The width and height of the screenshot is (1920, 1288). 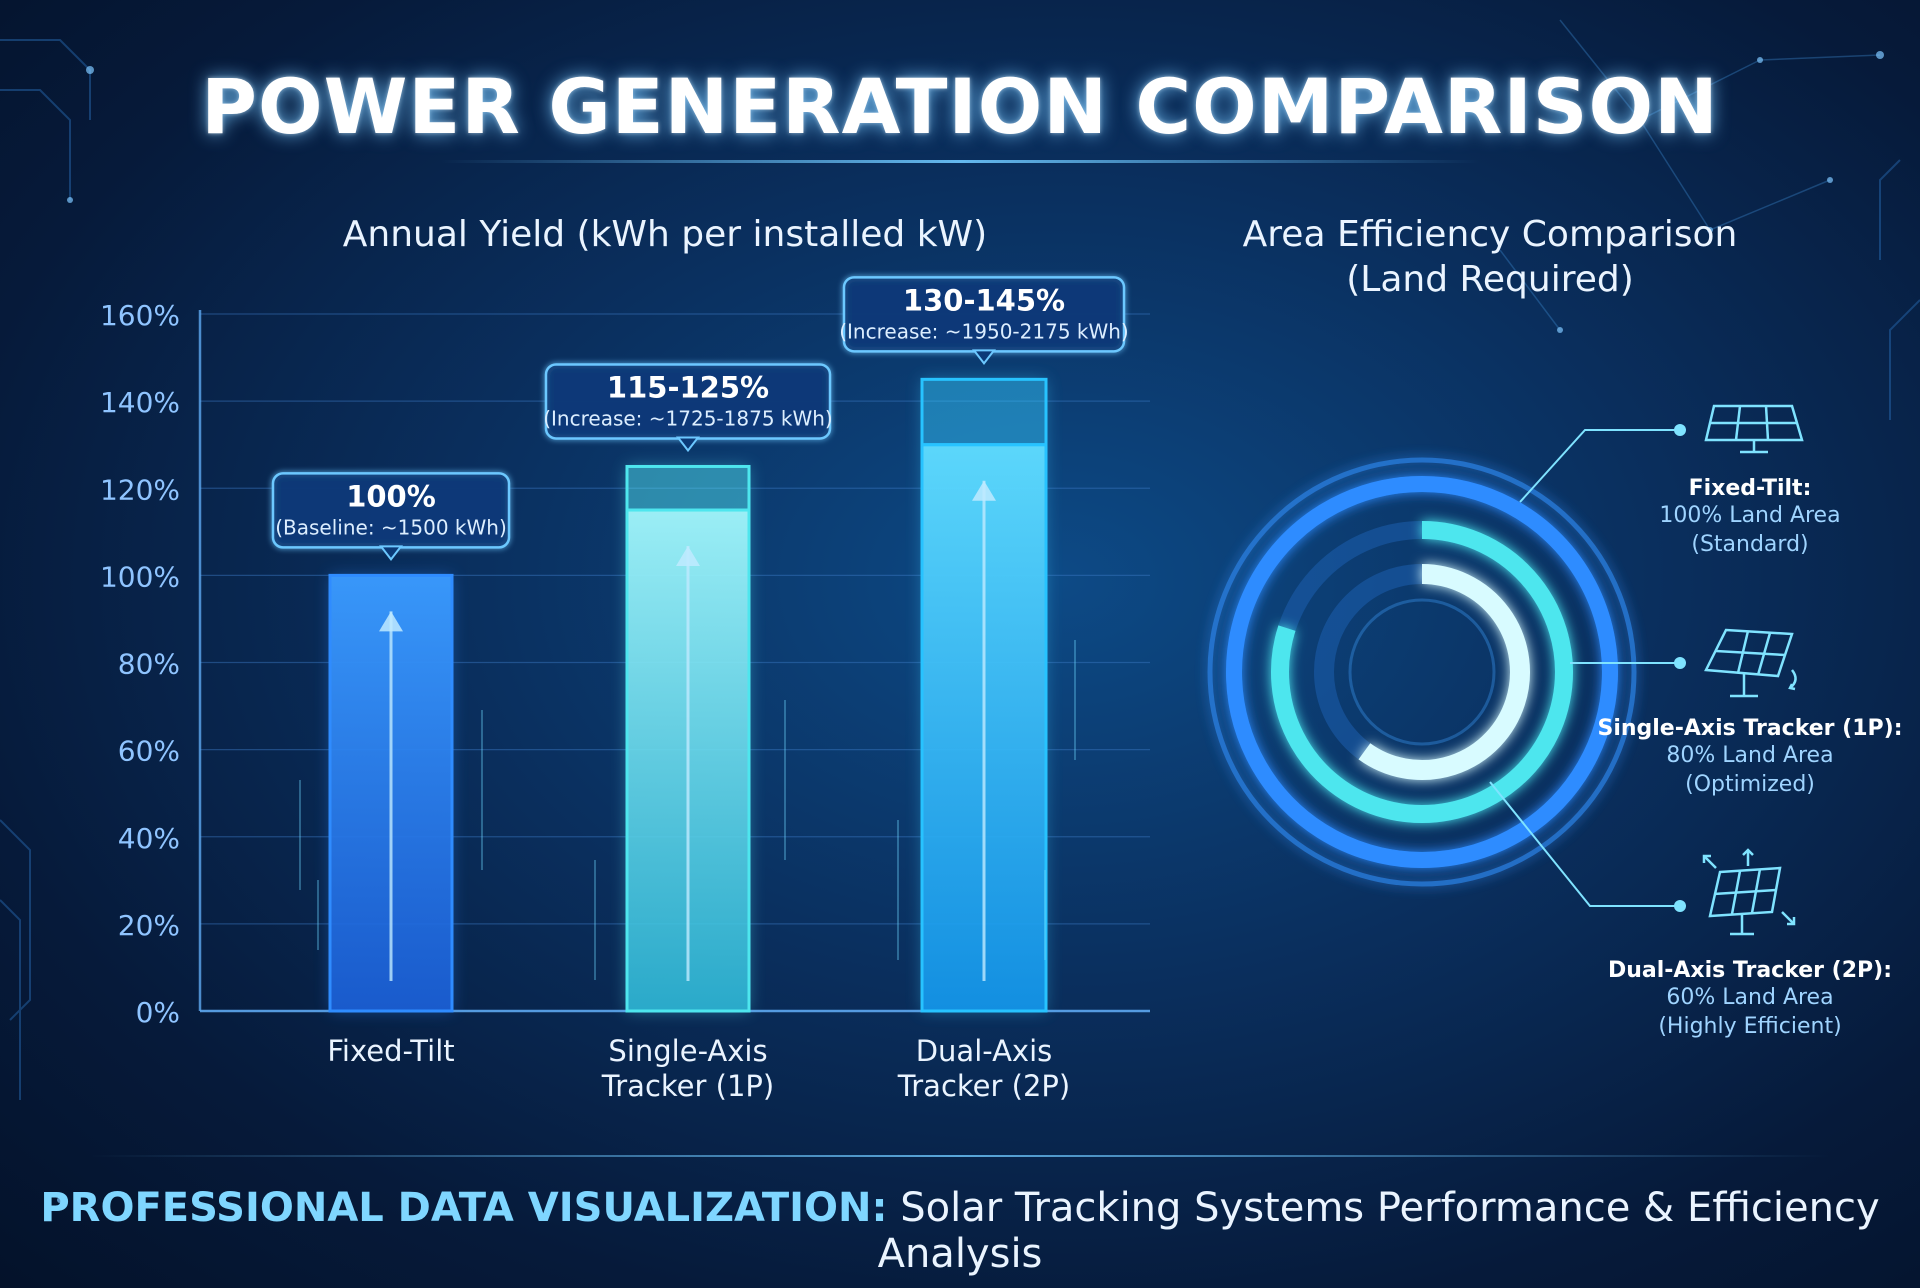 I want to click on legend-single-axis-detail: 80% Land Area, so click(x=1750, y=755).